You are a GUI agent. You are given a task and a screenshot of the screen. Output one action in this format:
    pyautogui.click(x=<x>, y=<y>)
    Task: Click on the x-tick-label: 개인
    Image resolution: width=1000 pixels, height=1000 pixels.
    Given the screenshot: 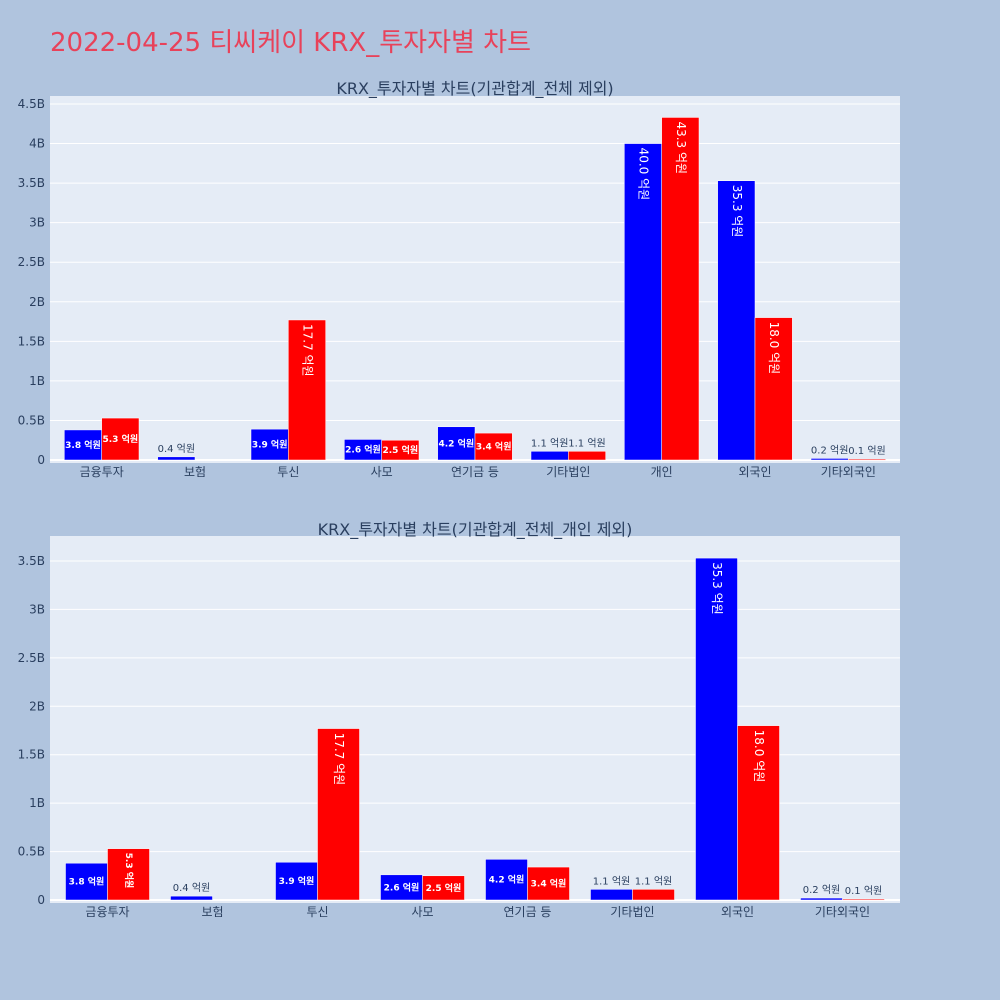 What is the action you would take?
    pyautogui.click(x=662, y=472)
    